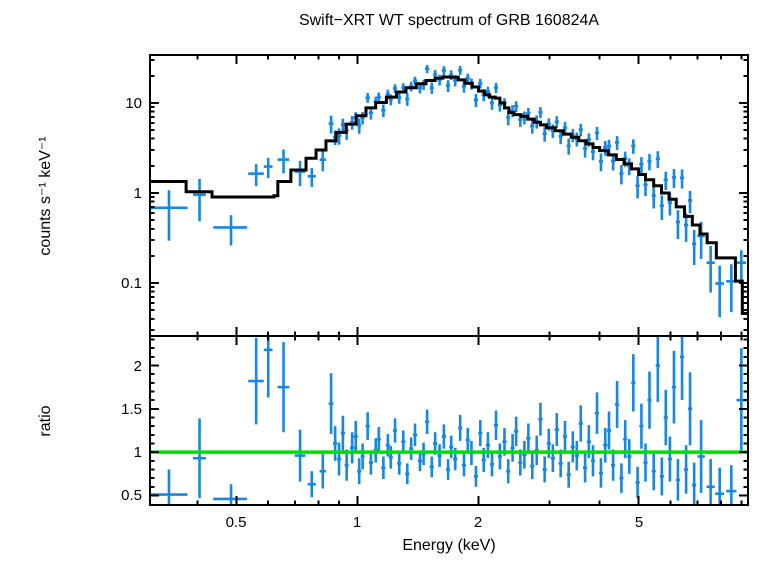 The width and height of the screenshot is (758, 561). What do you see at coordinates (131, 495) in the screenshot?
I see `ytick-0p5: 0.5` at bounding box center [131, 495].